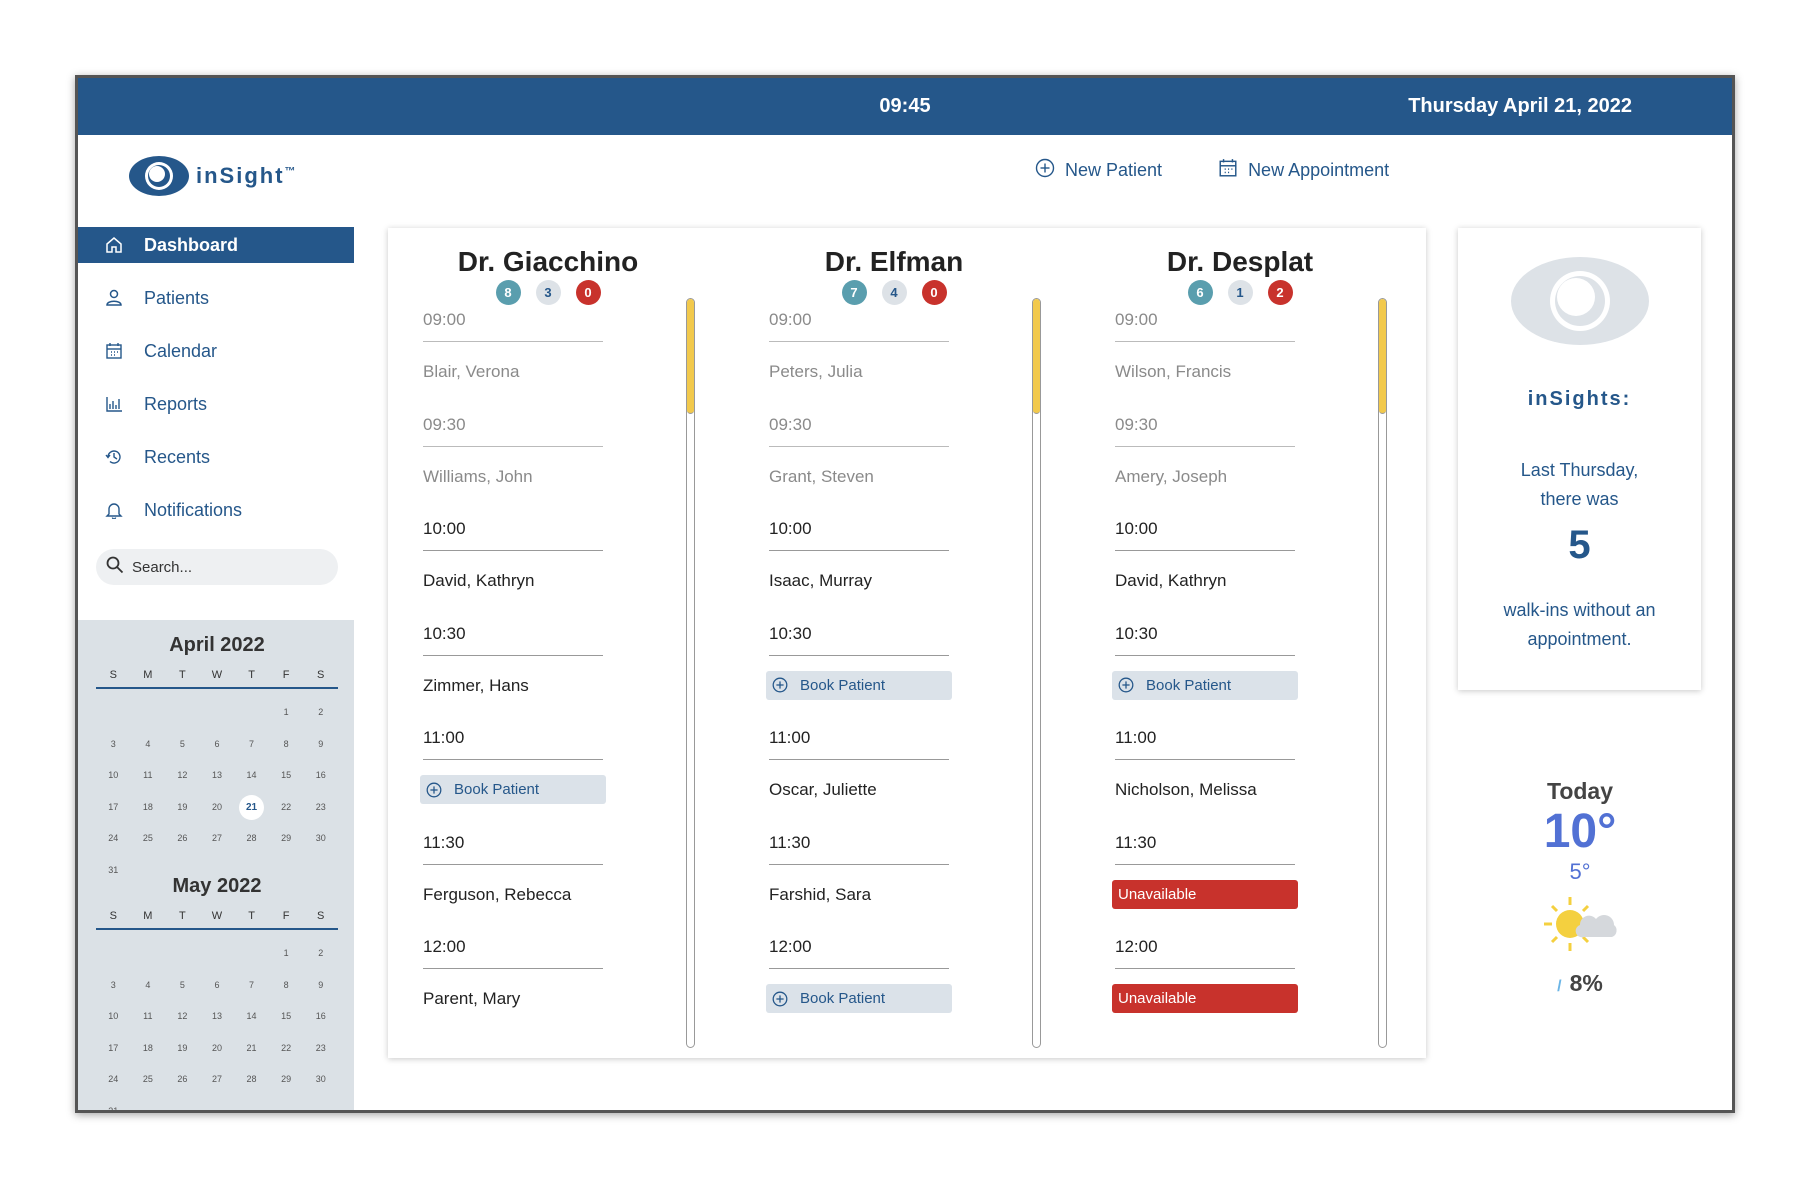  Describe the element at coordinates (821, 476) in the screenshot. I see `patient-name: Grant, Steven` at that location.